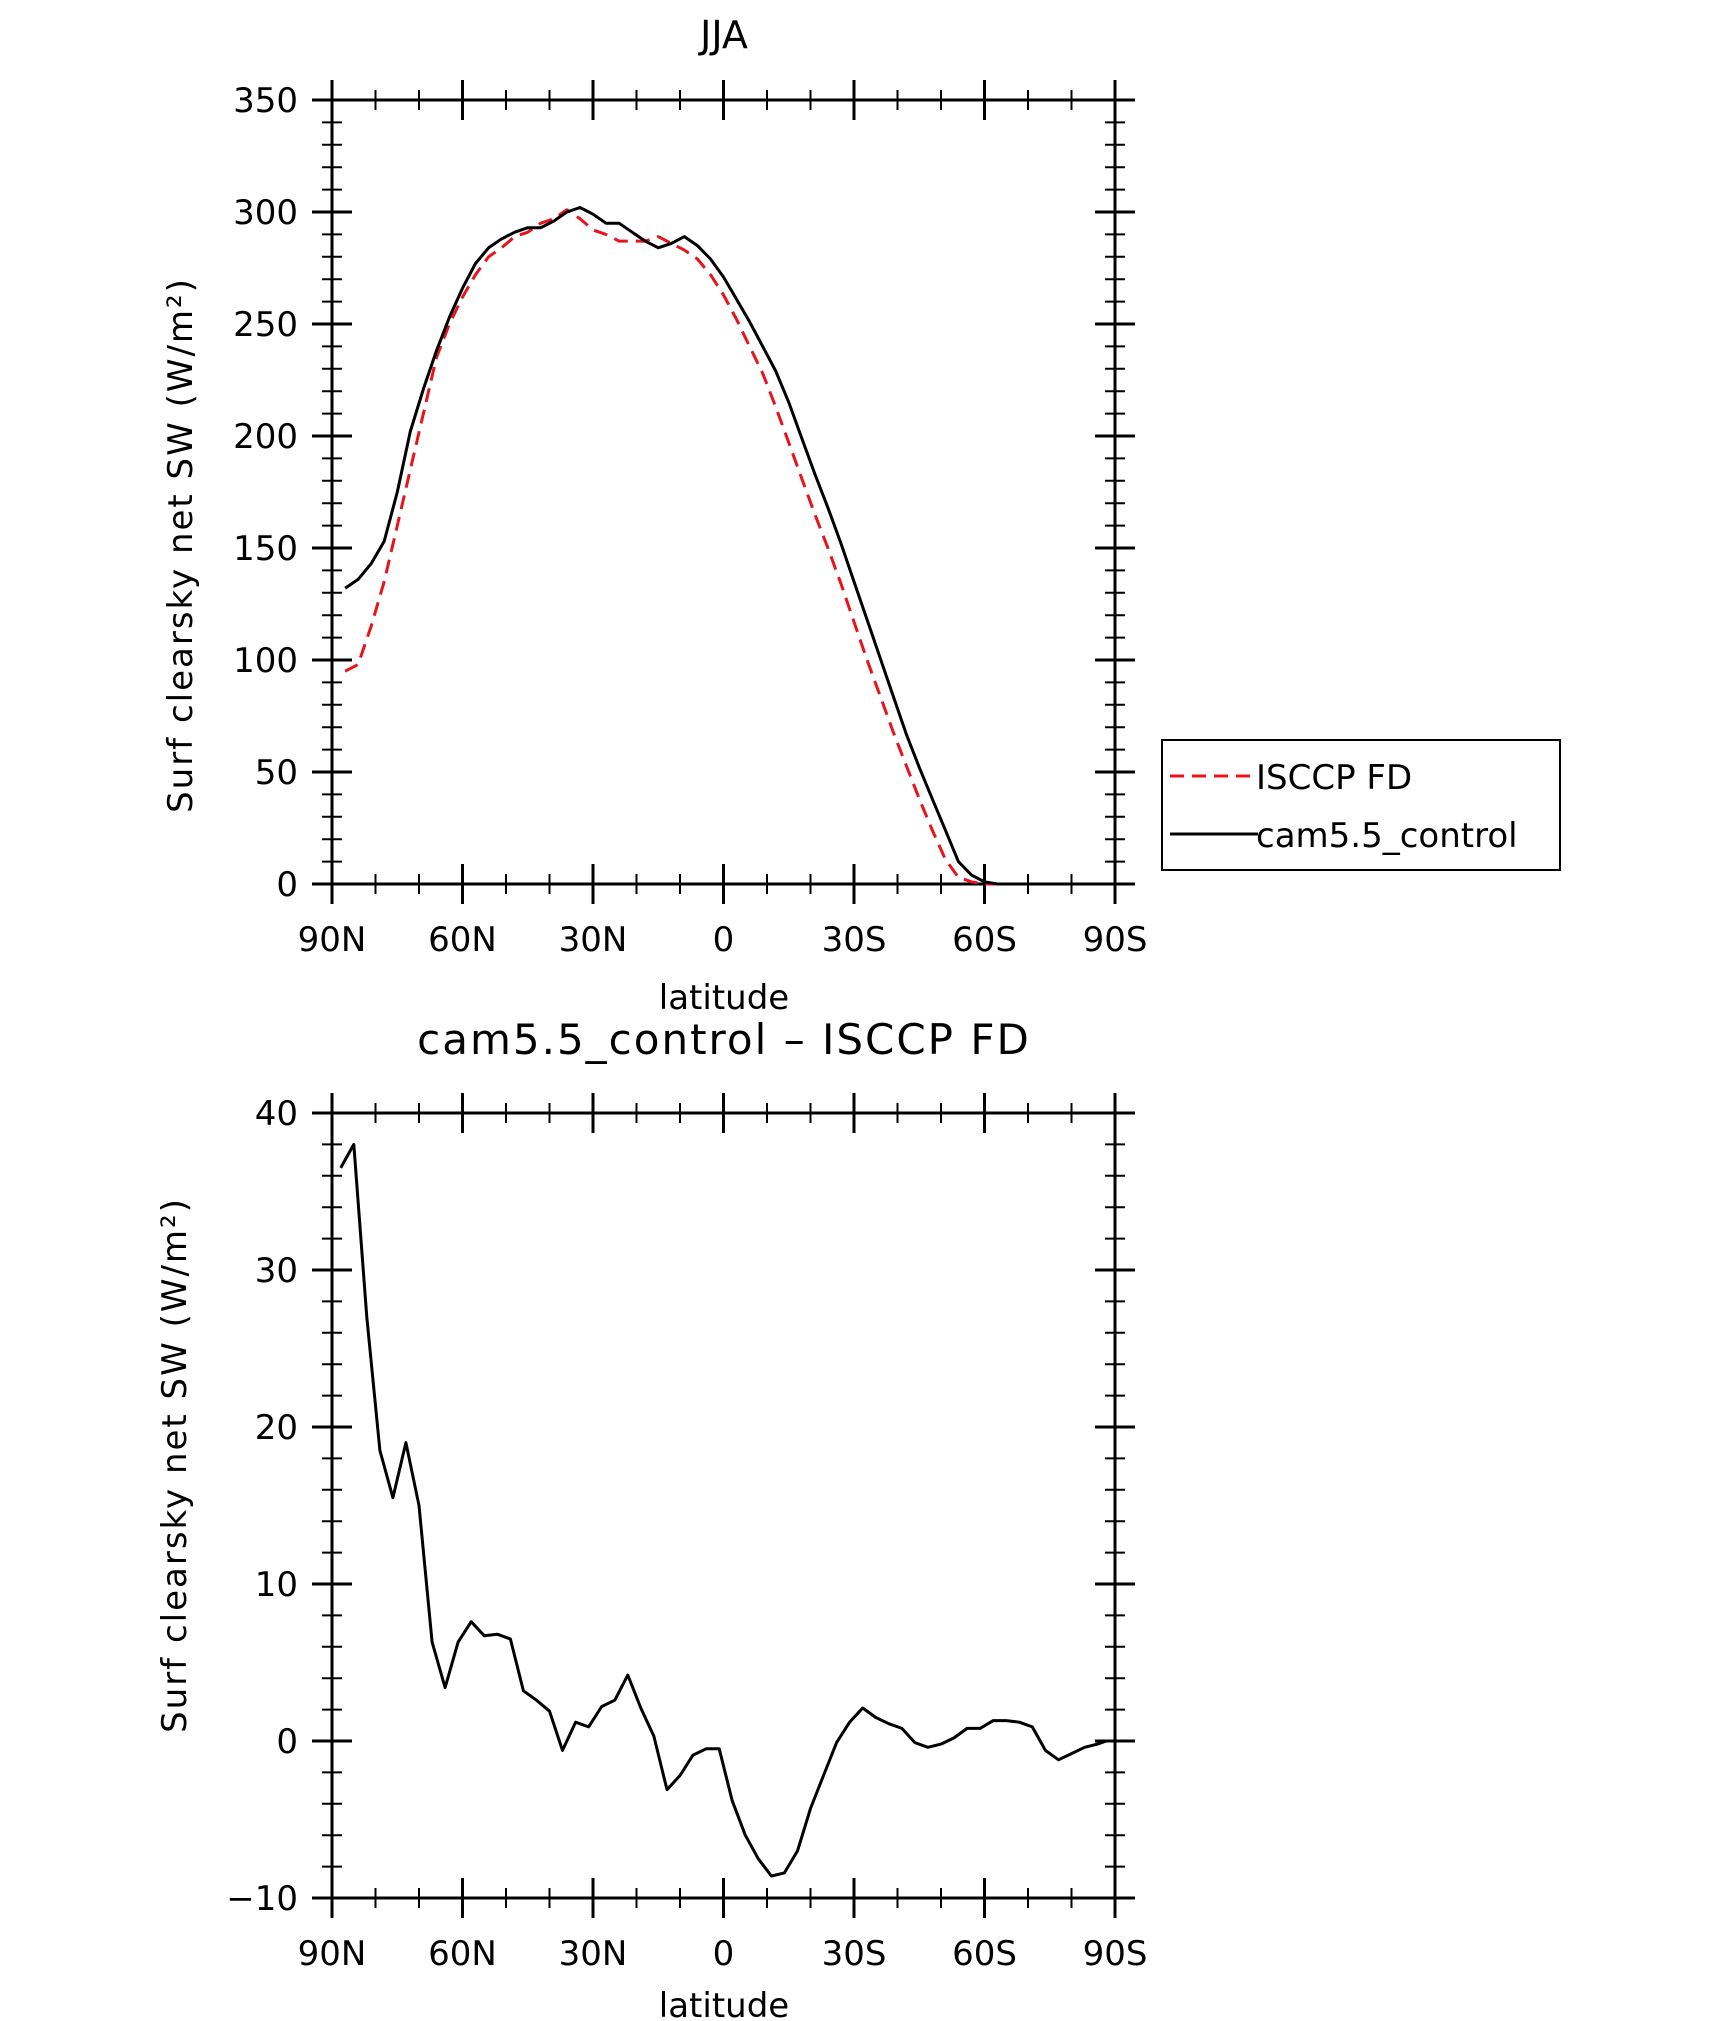  I want to click on series-lines, so click(723, 546).